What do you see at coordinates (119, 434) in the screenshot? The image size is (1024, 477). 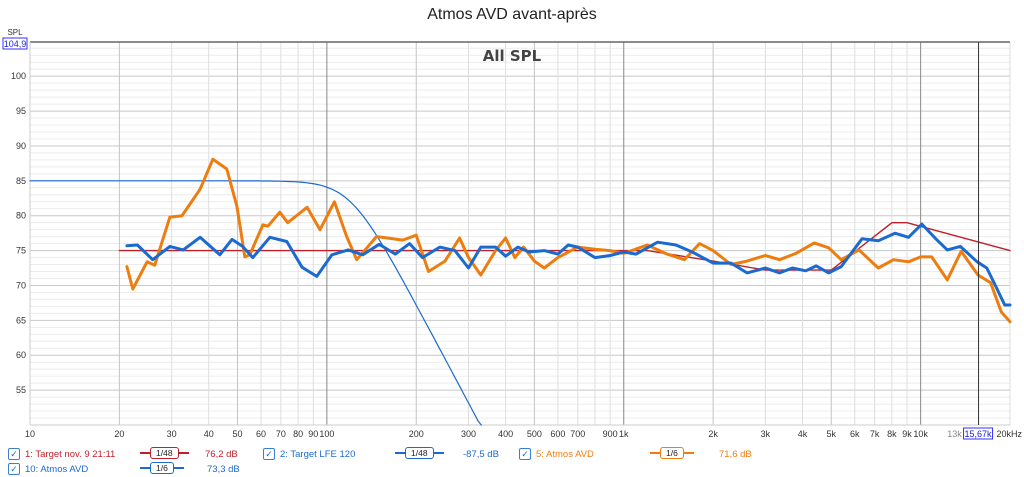 I see `x-tick-label: 20` at bounding box center [119, 434].